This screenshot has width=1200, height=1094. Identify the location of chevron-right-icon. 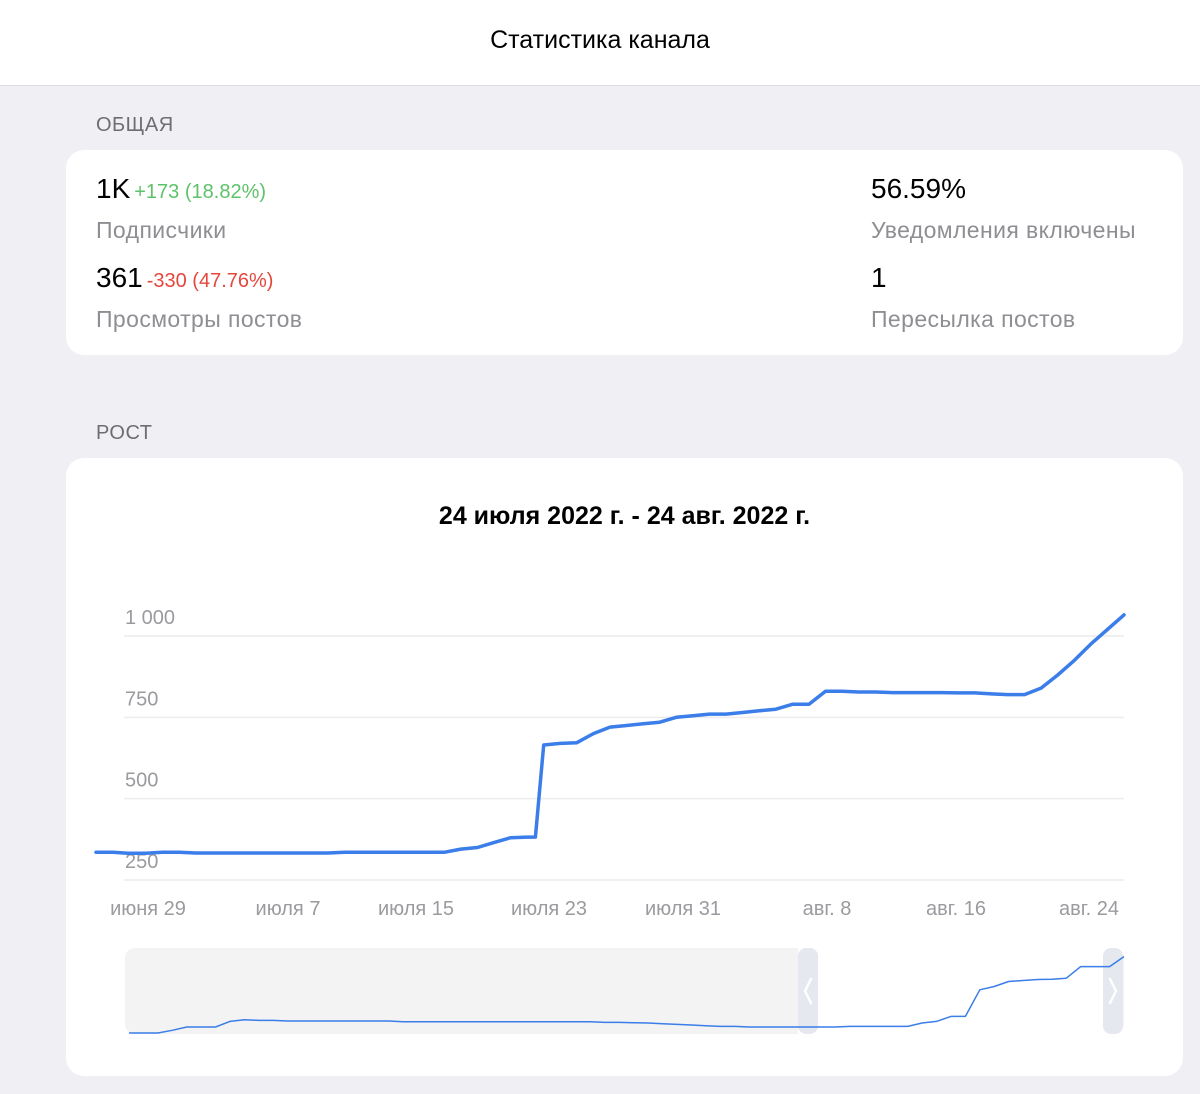
(1113, 991).